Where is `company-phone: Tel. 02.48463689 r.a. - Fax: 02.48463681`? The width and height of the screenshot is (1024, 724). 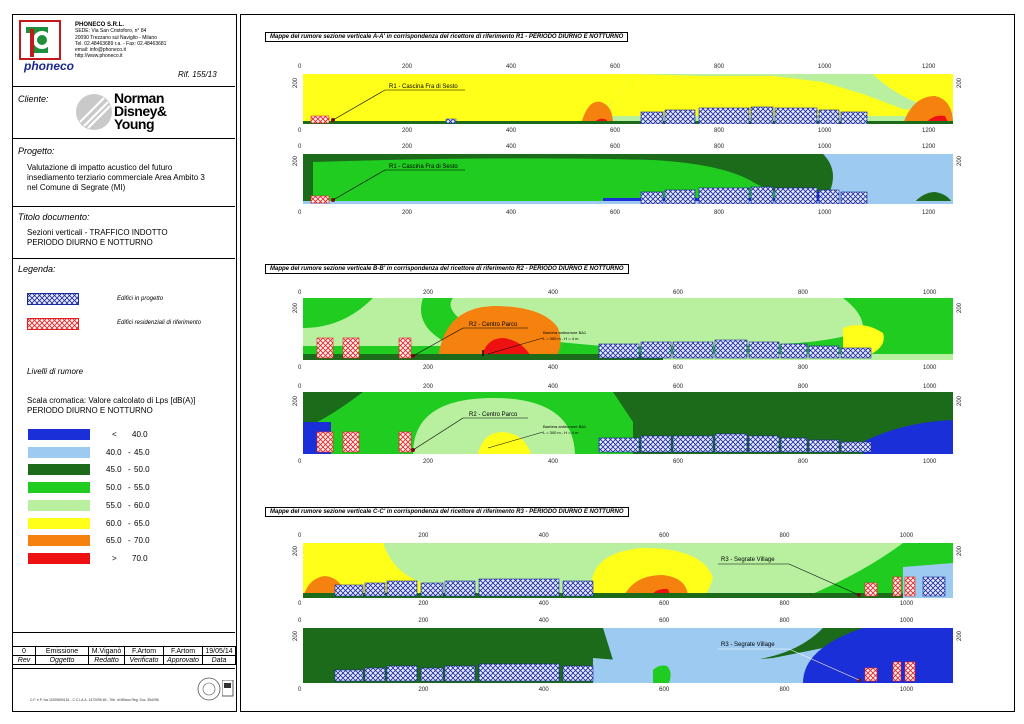
company-phone: Tel. 02.48463689 r.a. - Fax: 02.48463681 is located at coordinates (121, 43).